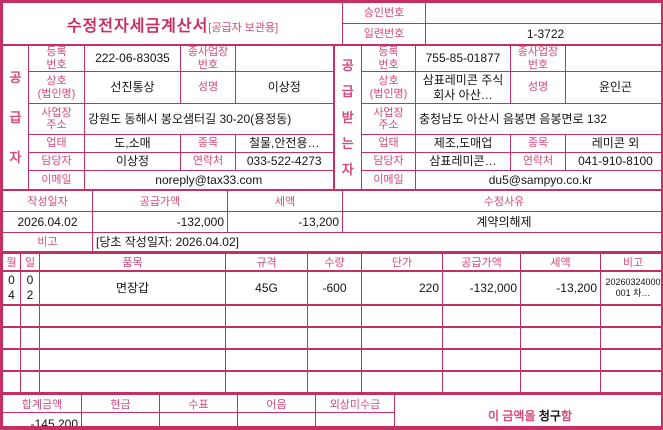 This screenshot has height=430, width=663. What do you see at coordinates (549, 415) in the screenshot?
I see `claim-type: 청구` at bounding box center [549, 415].